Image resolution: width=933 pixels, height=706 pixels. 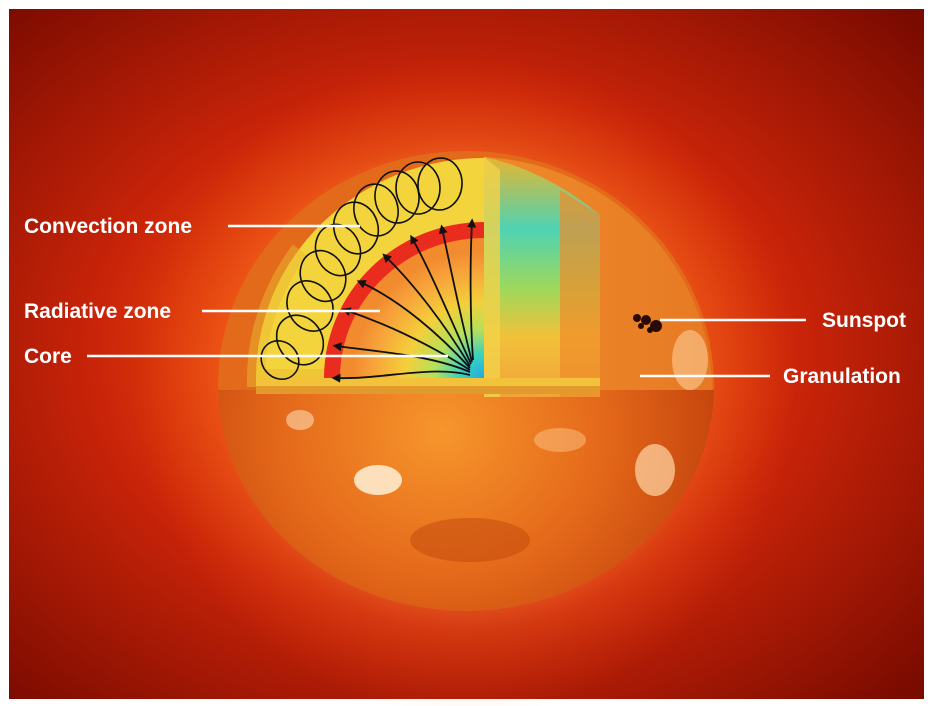 I want to click on cutaway-front-face, so click(x=423, y=276).